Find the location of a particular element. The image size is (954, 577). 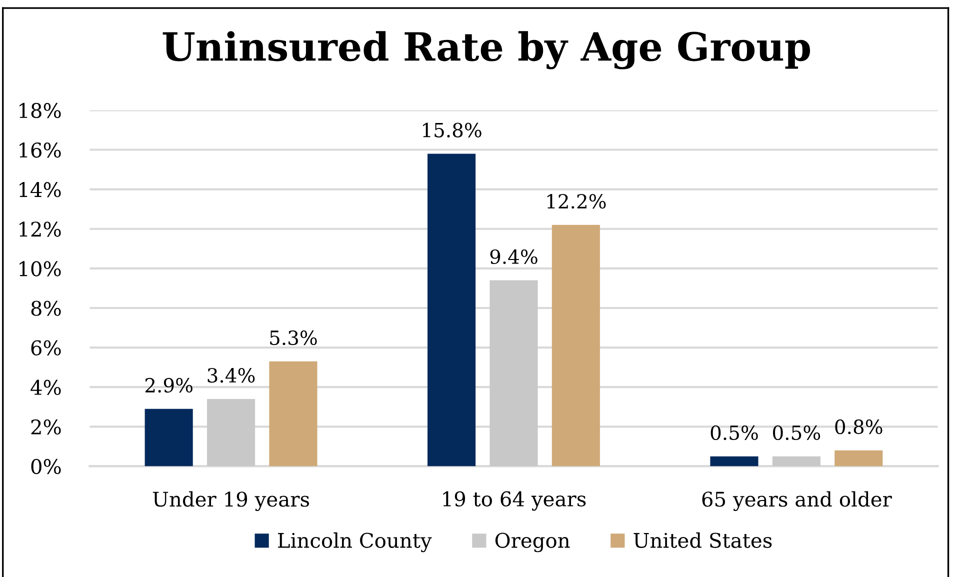

y-tick-label: 18% is located at coordinates (40, 110).